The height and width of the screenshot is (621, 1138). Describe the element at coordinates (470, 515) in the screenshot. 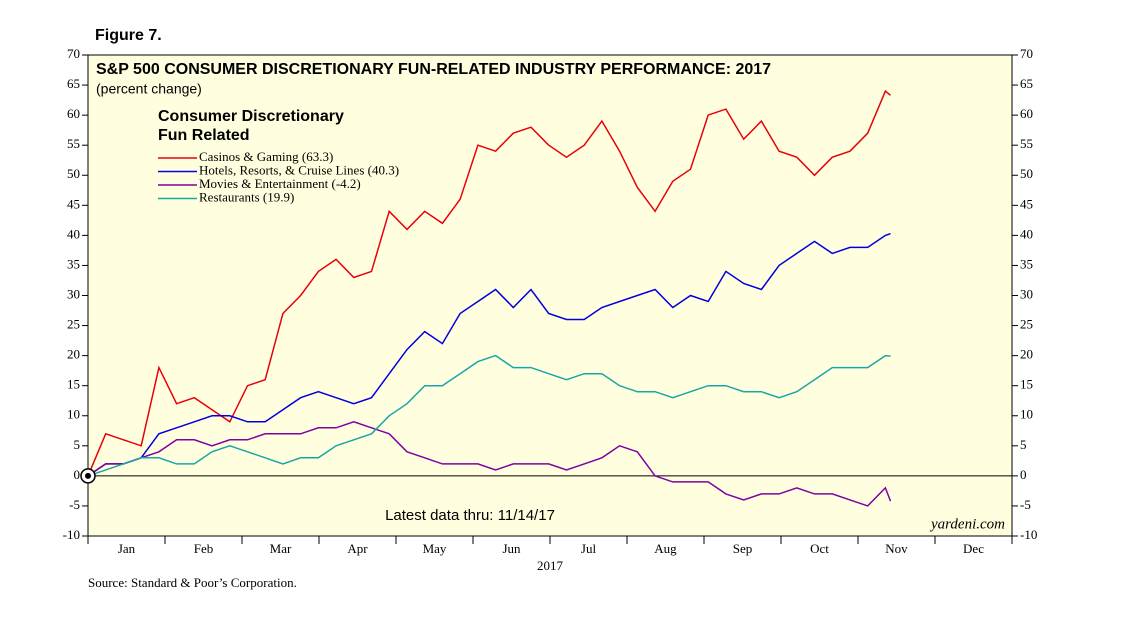

I see `annotation: Latest data thru: 11/14/17` at that location.